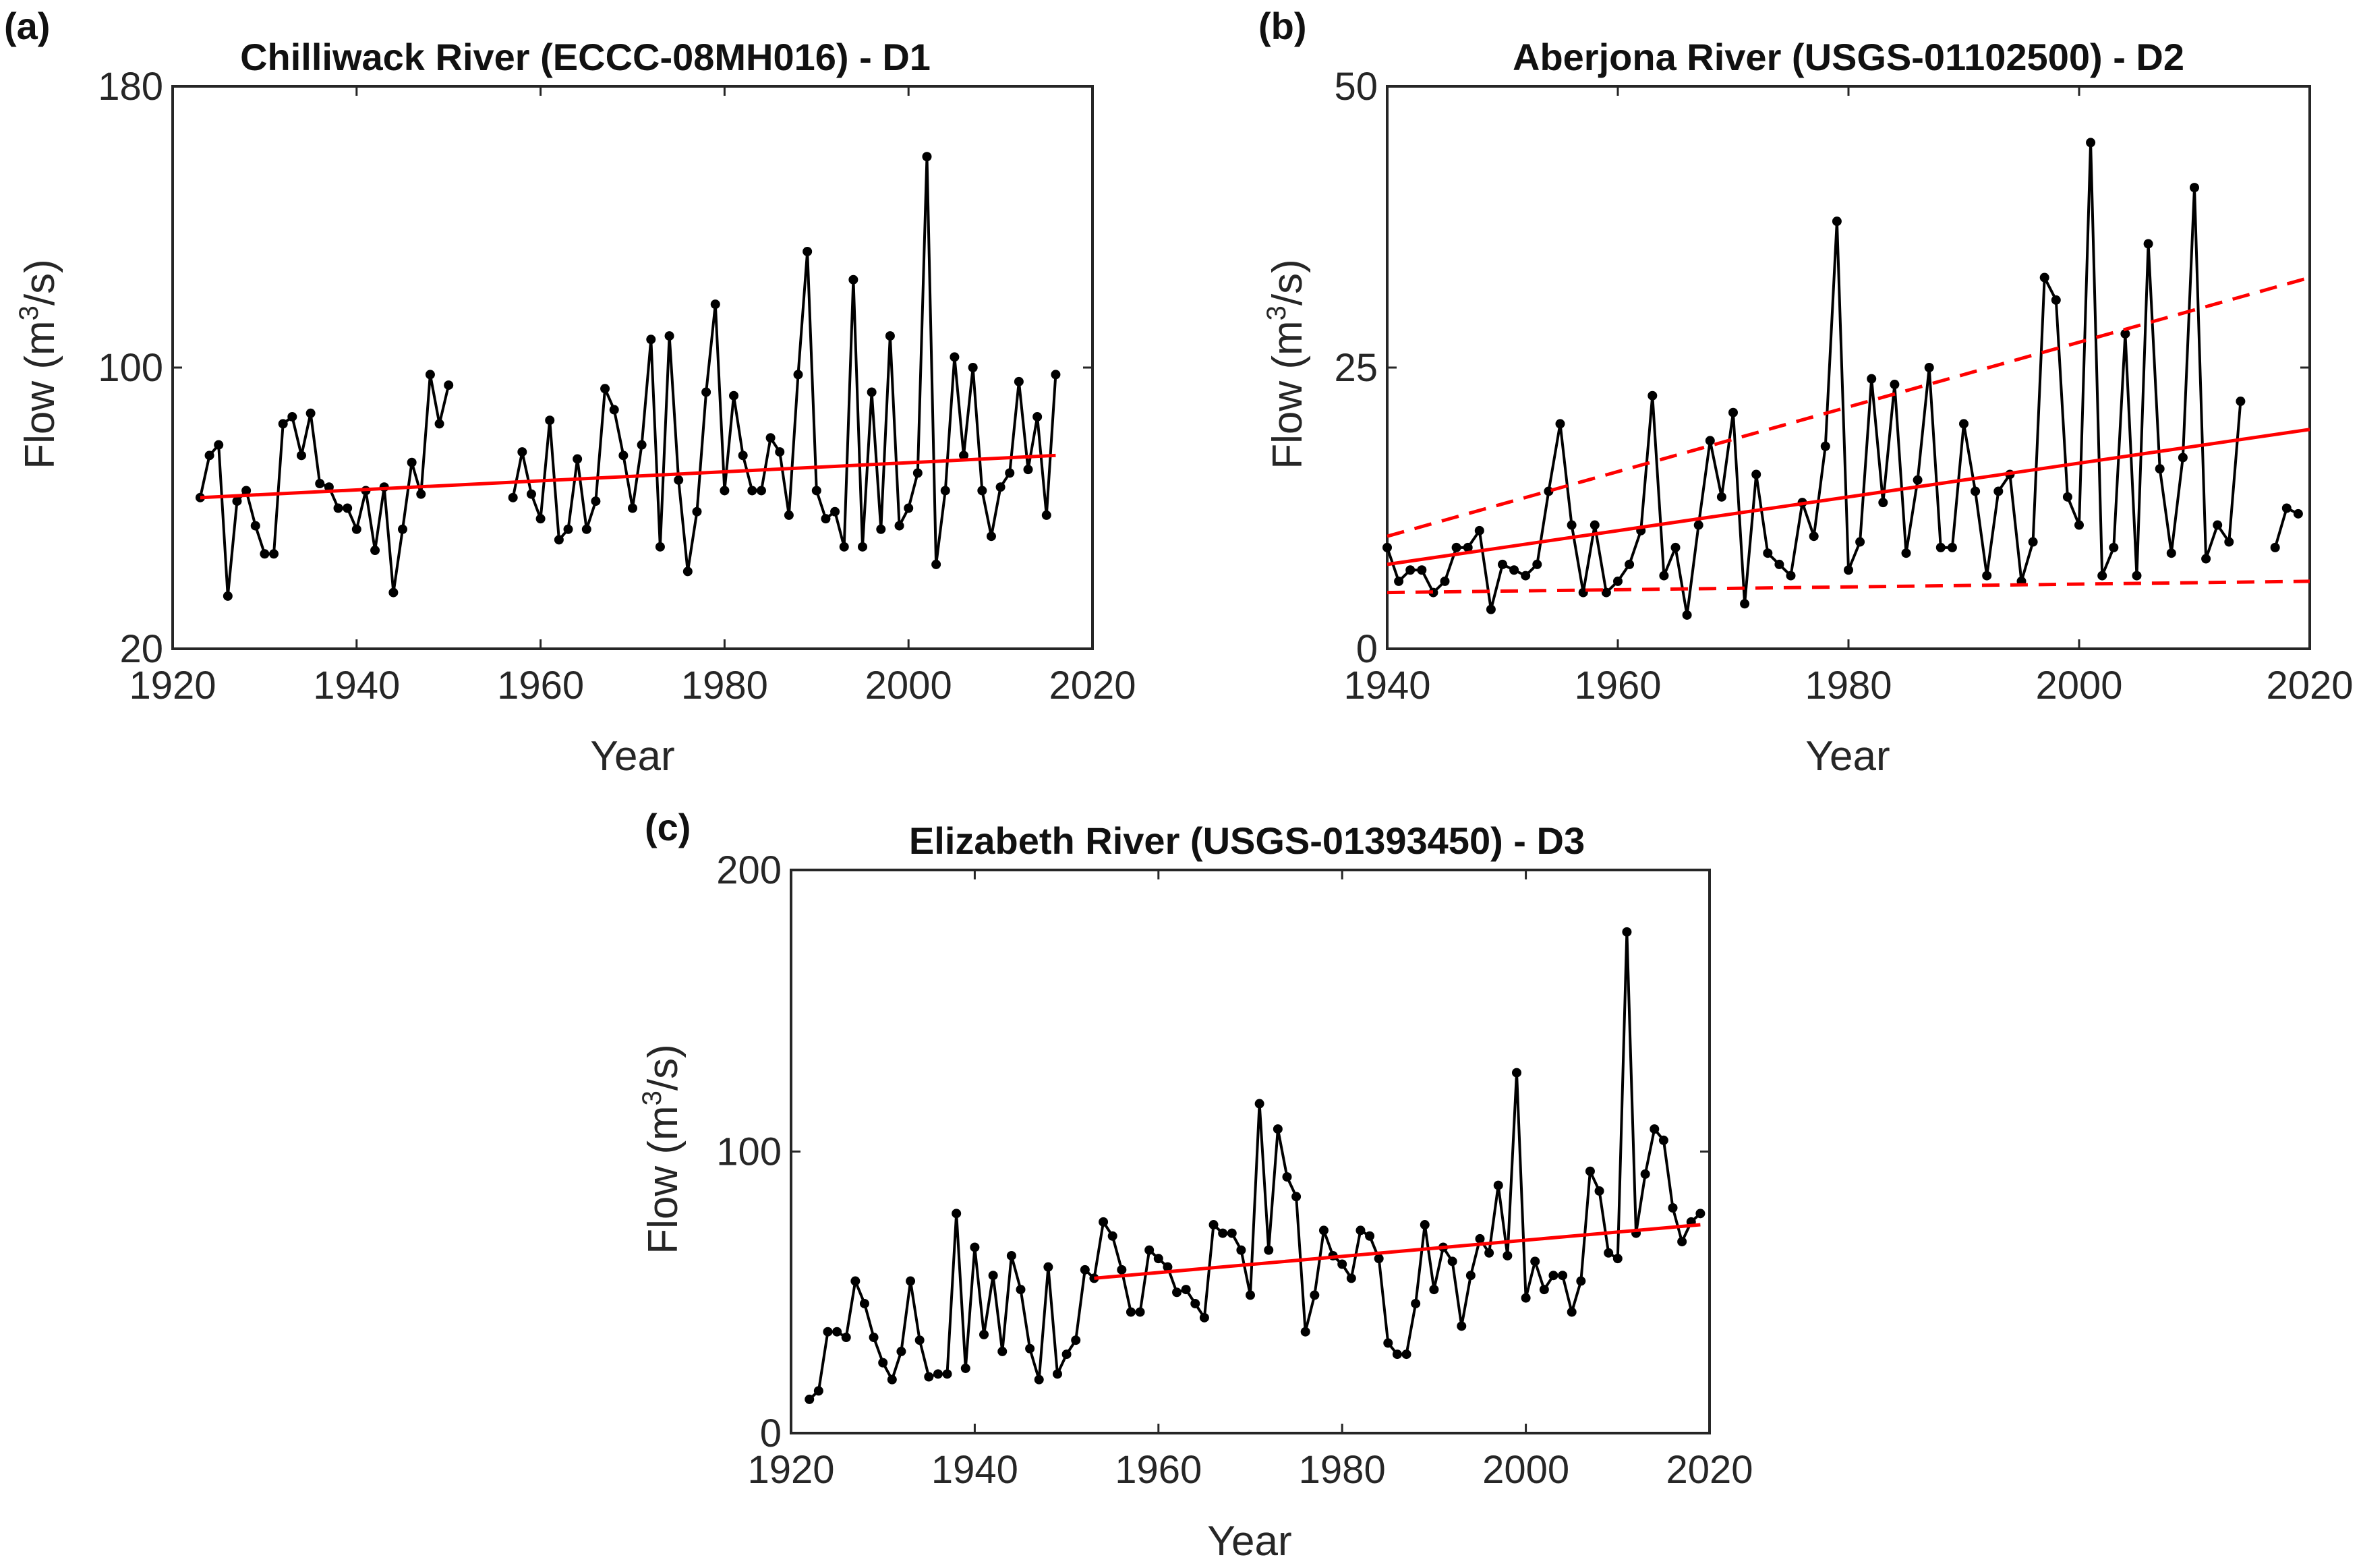  What do you see at coordinates (1768, 553) in the screenshot?
I see `panel-b-data-point-1973` at bounding box center [1768, 553].